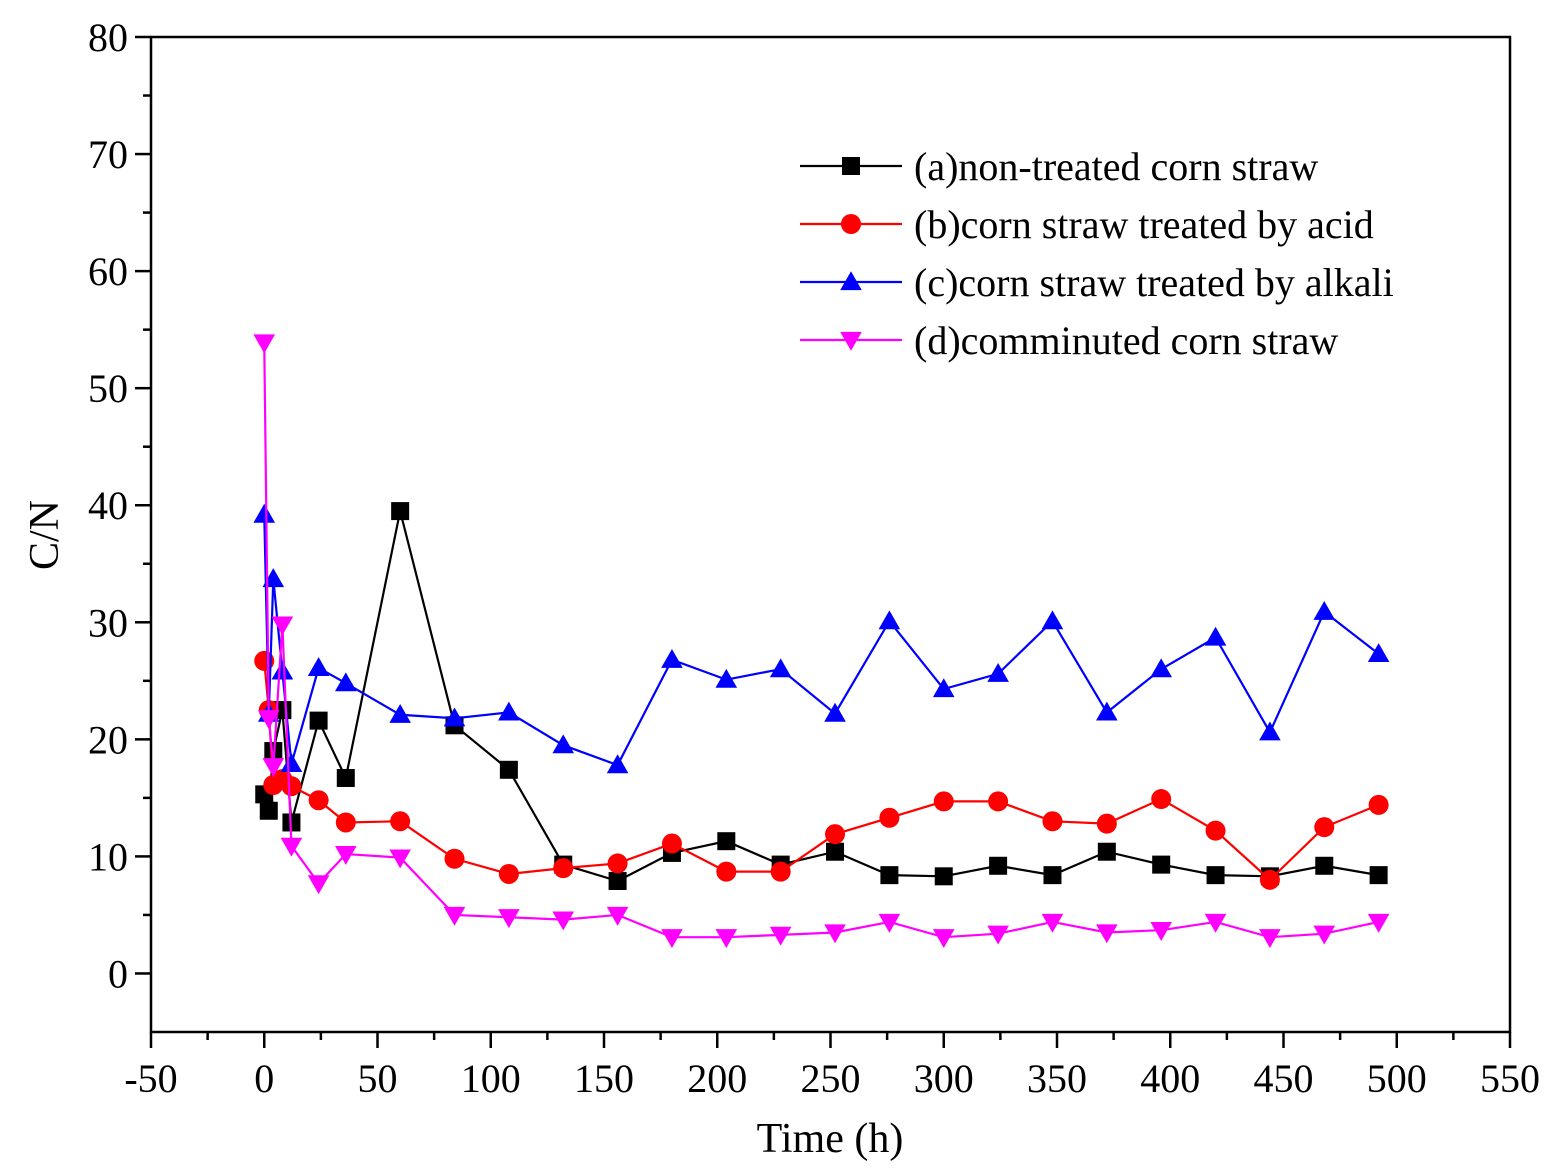 The image size is (1565, 1174). I want to click on x-tick-label: 300, so click(944, 1078).